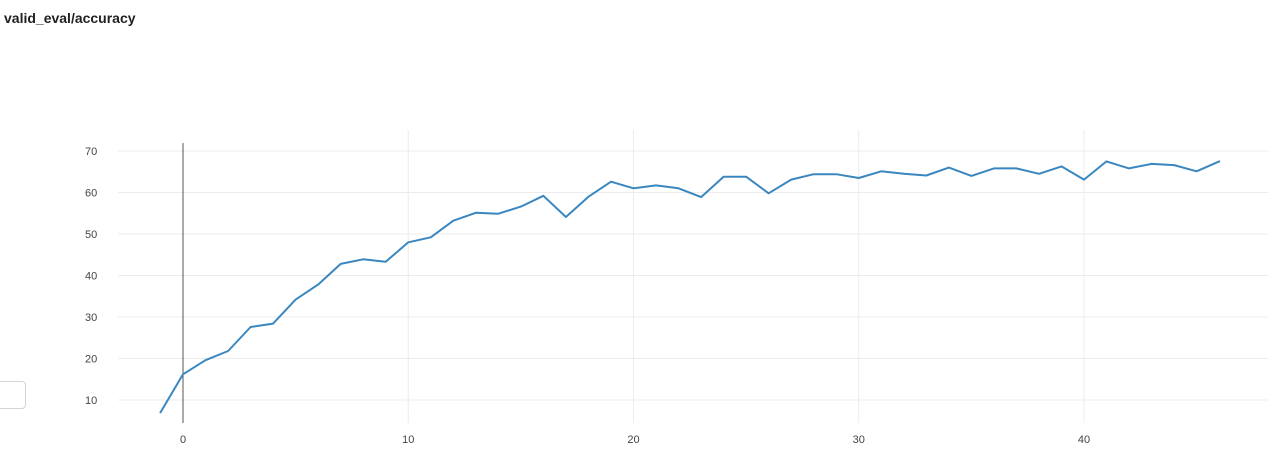  What do you see at coordinates (91, 360) in the screenshot?
I see `y-tick-label: 20` at bounding box center [91, 360].